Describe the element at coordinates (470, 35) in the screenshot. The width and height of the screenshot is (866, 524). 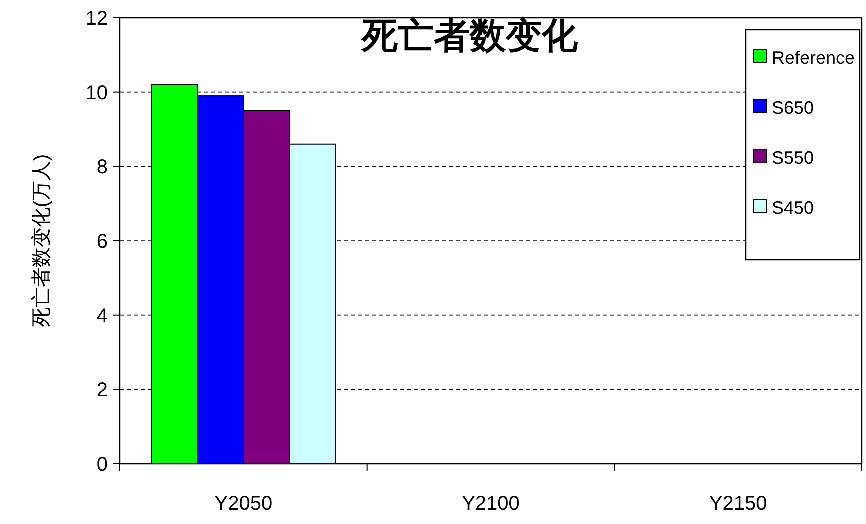
I see `chart-title: 死亡者数变化` at that location.